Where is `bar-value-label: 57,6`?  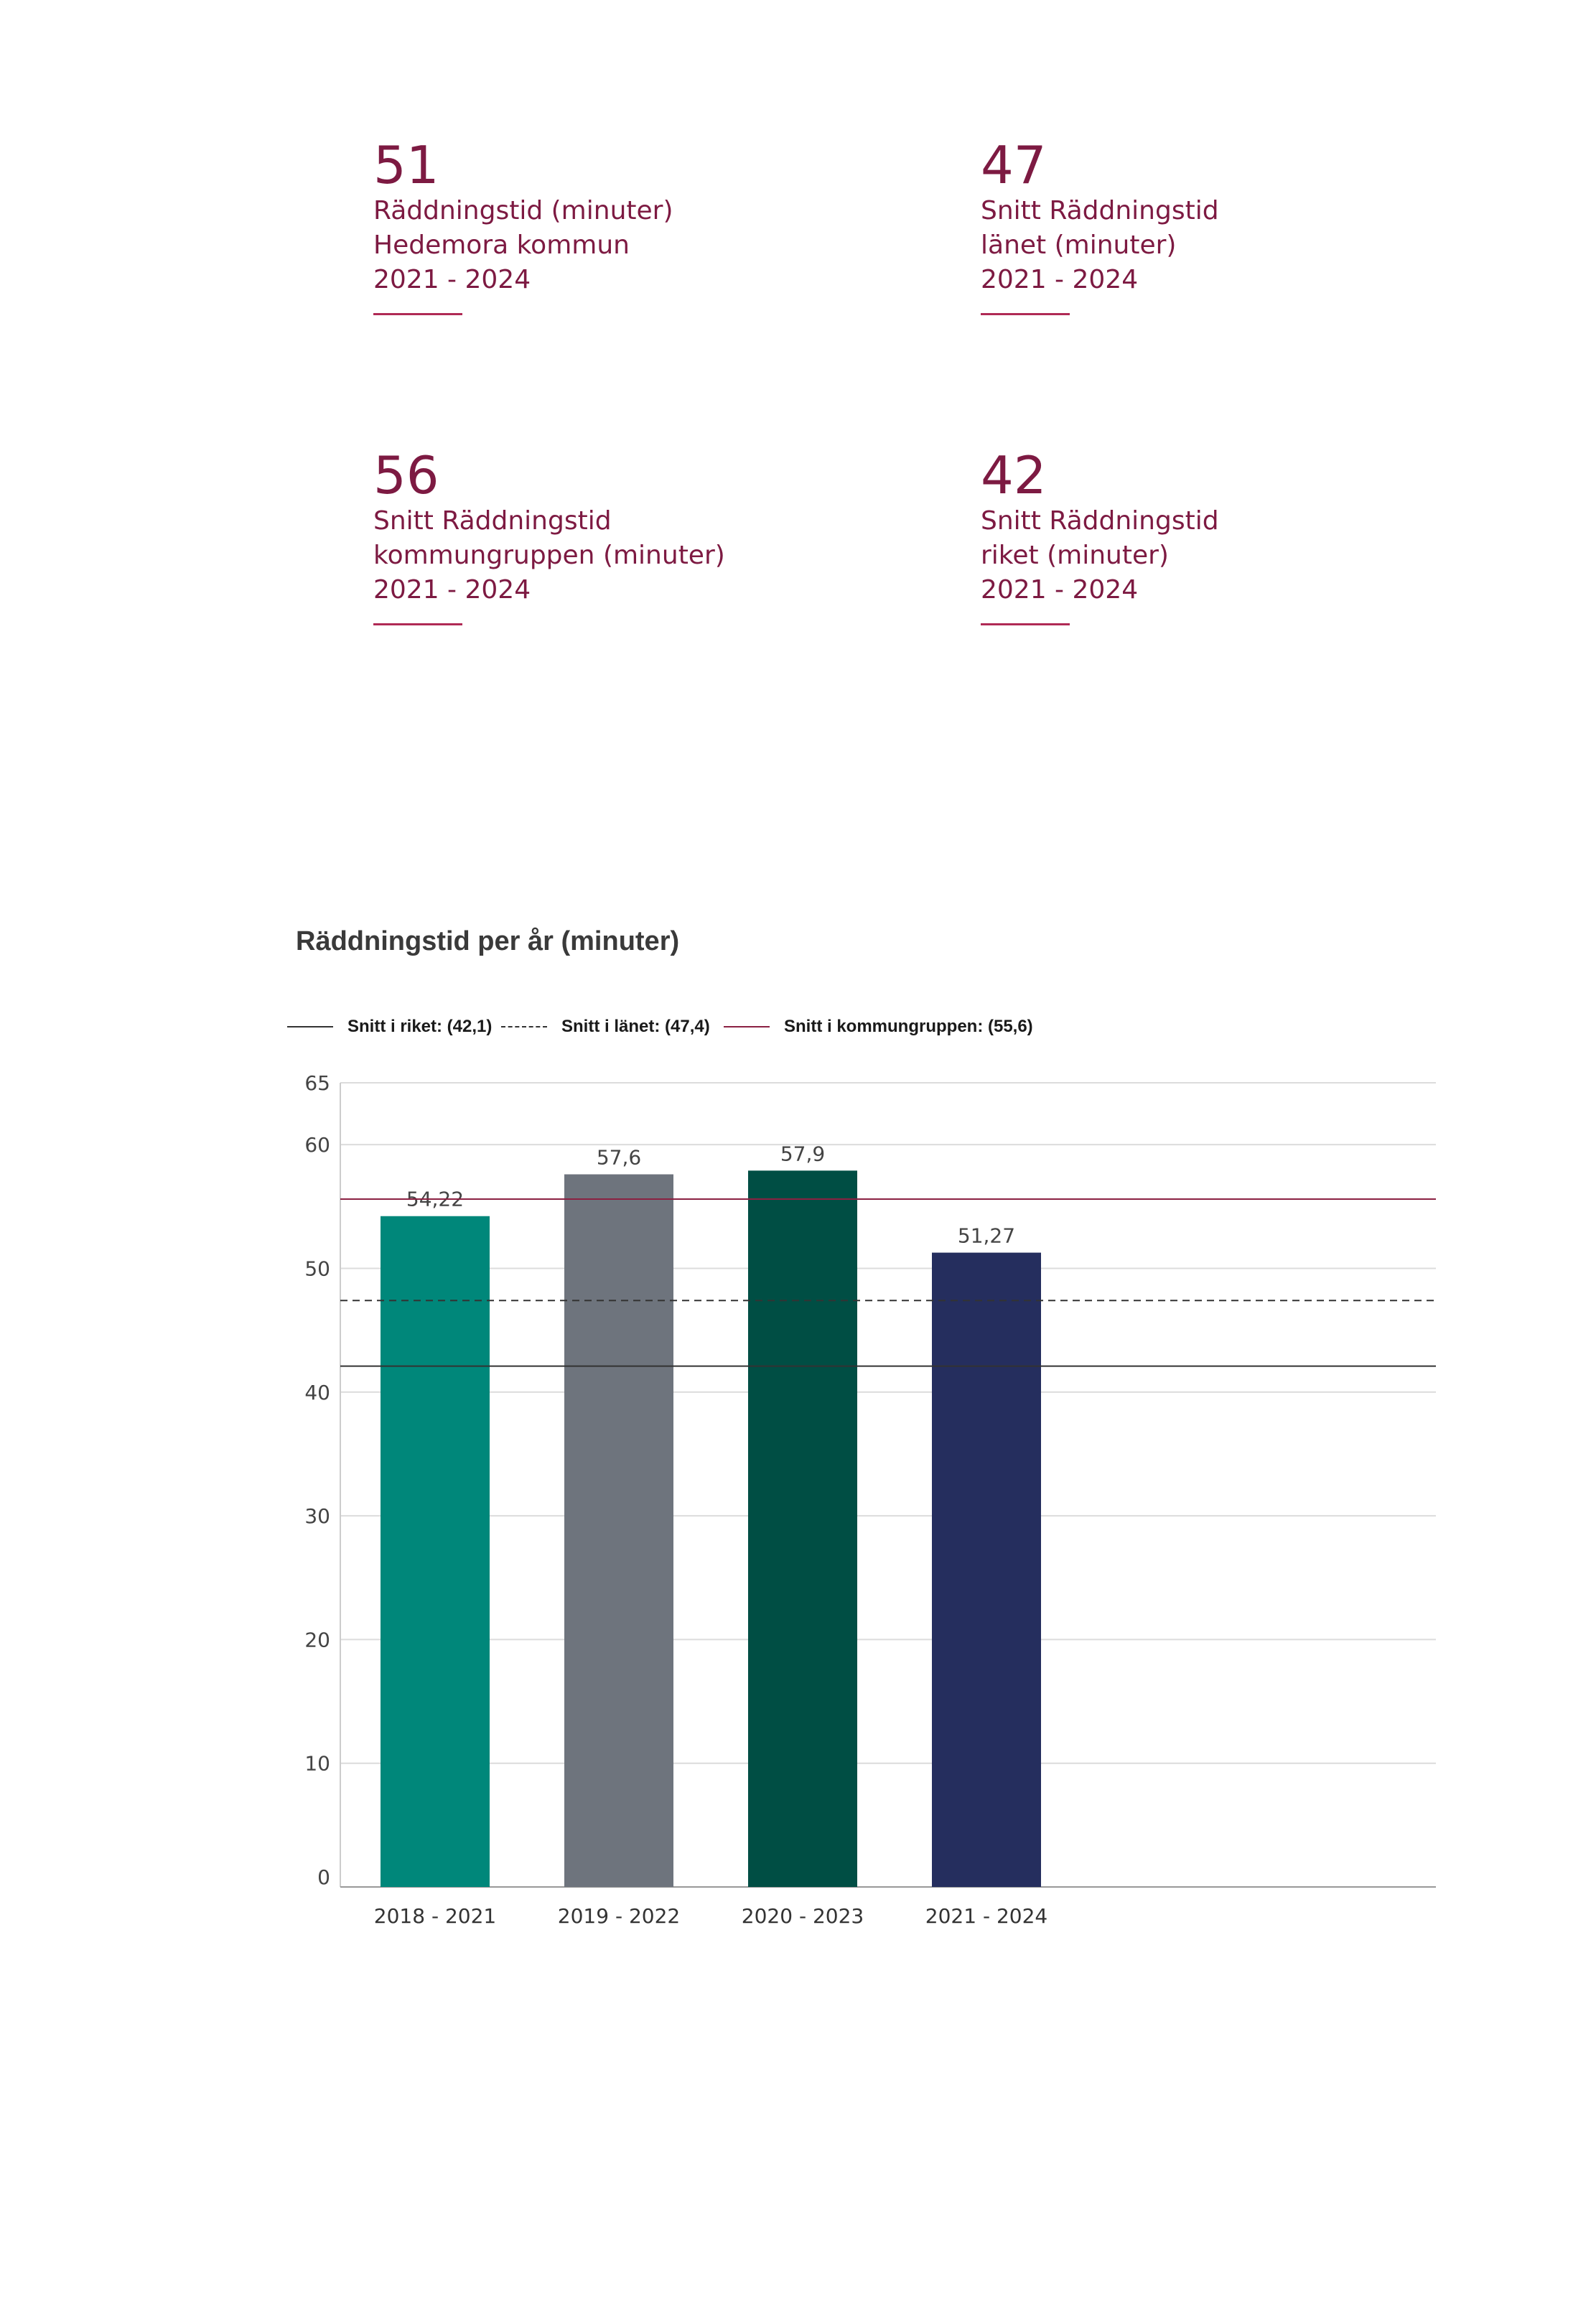
bar-value-label: 57,6 is located at coordinates (619, 1158).